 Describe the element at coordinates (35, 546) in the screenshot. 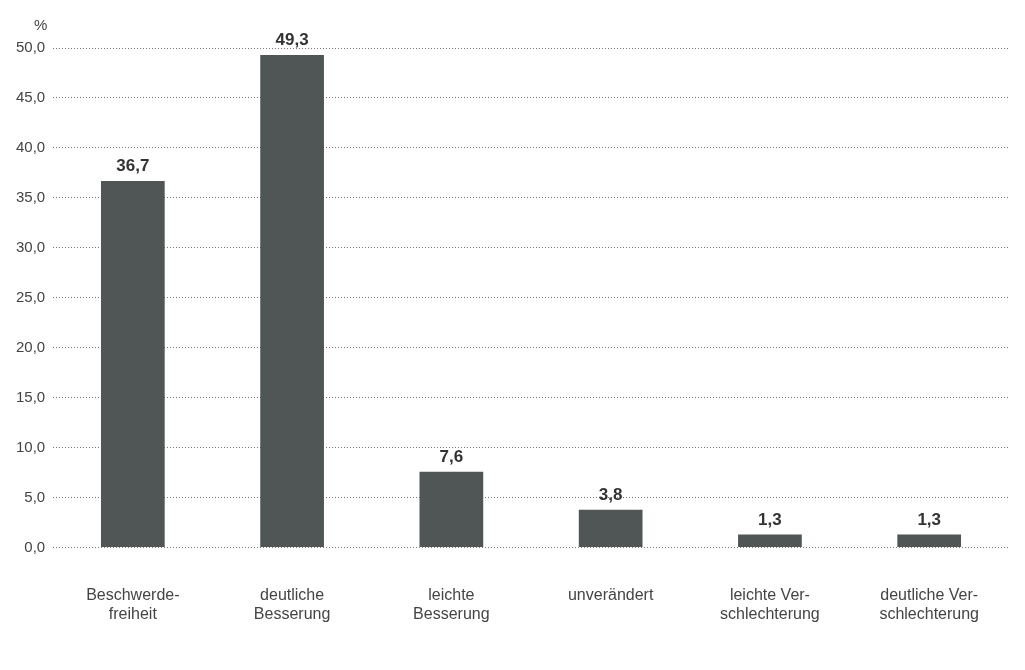

I see `y-tick-label: 0,0` at that location.